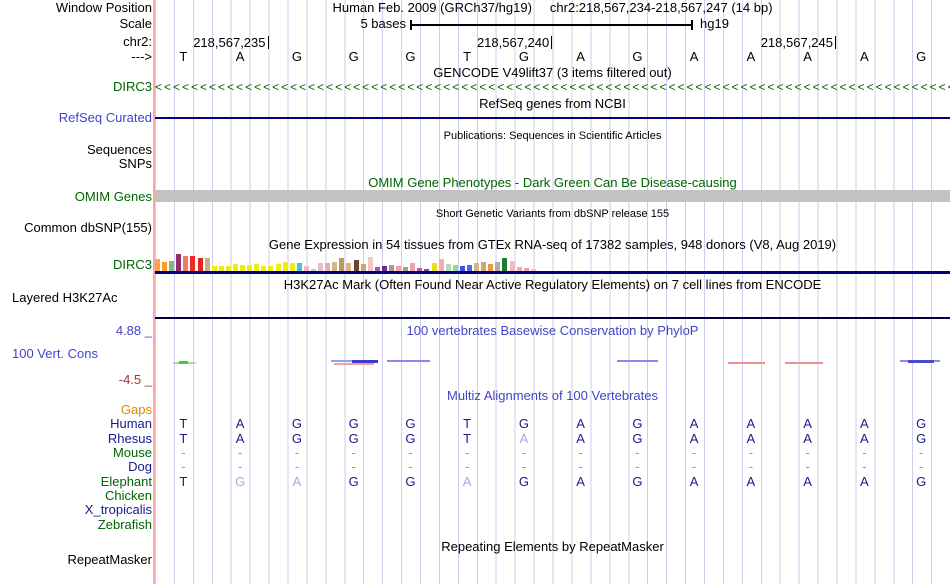 The image size is (950, 584). I want to click on h3k27ac-track-line, so click(552, 318).